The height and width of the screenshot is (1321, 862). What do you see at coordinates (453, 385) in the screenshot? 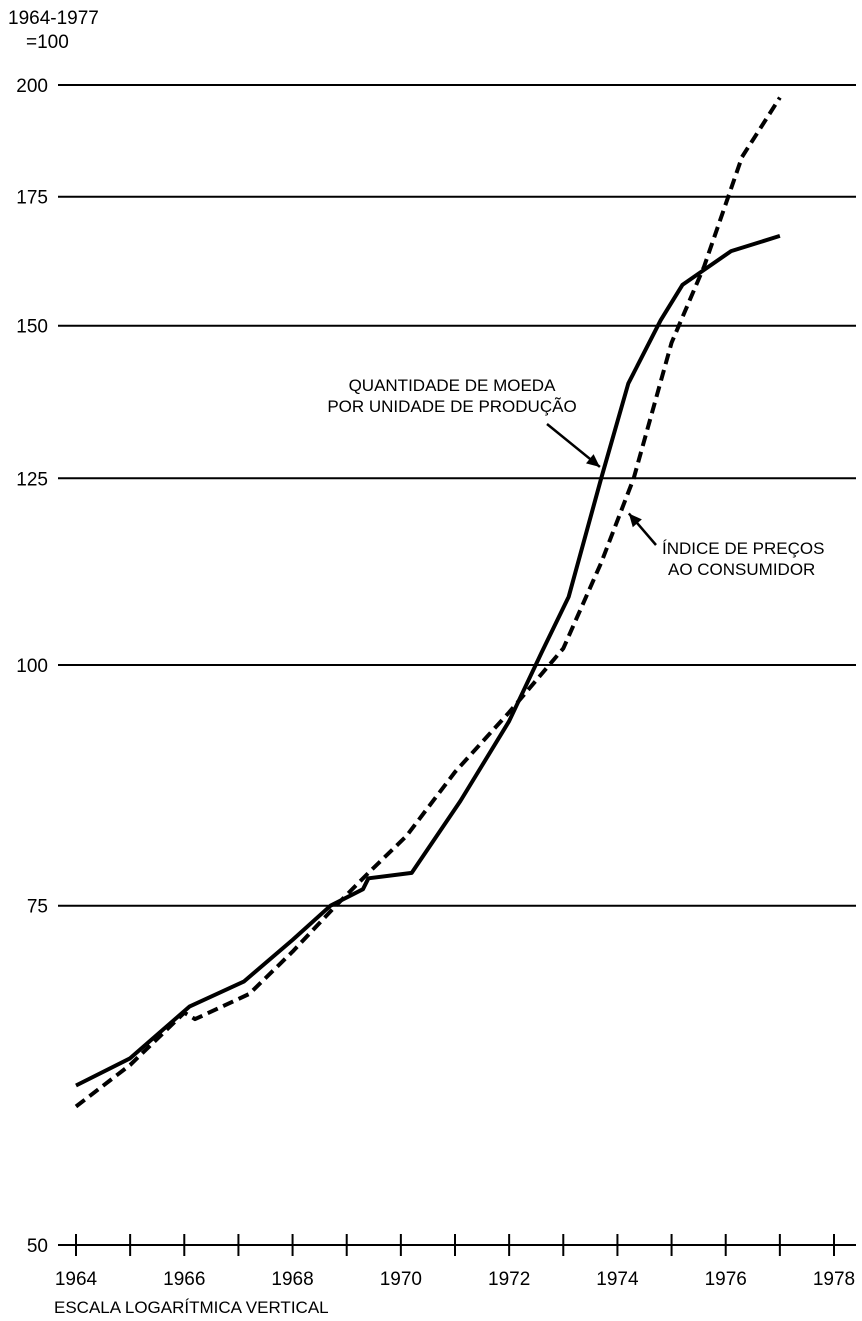
I see `annotation-money-per-output-line-1: QUANTIDADE DE MOEDA` at bounding box center [453, 385].